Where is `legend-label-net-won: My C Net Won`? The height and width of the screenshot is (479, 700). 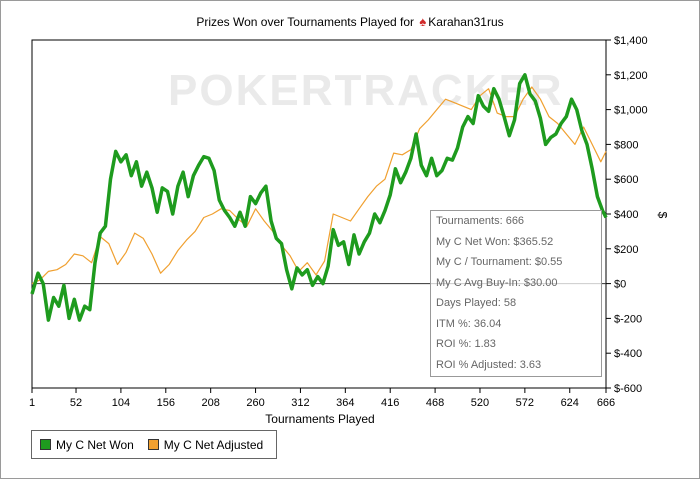 legend-label-net-won: My C Net Won is located at coordinates (95, 444).